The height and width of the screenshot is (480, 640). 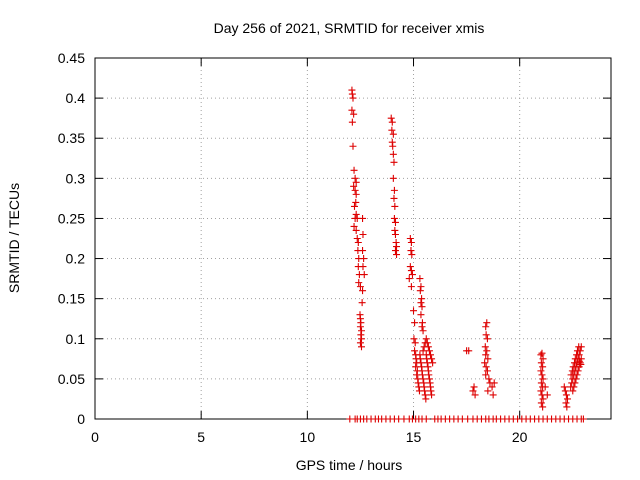 What do you see at coordinates (95, 437) in the screenshot?
I see `x-tick-label: 0` at bounding box center [95, 437].